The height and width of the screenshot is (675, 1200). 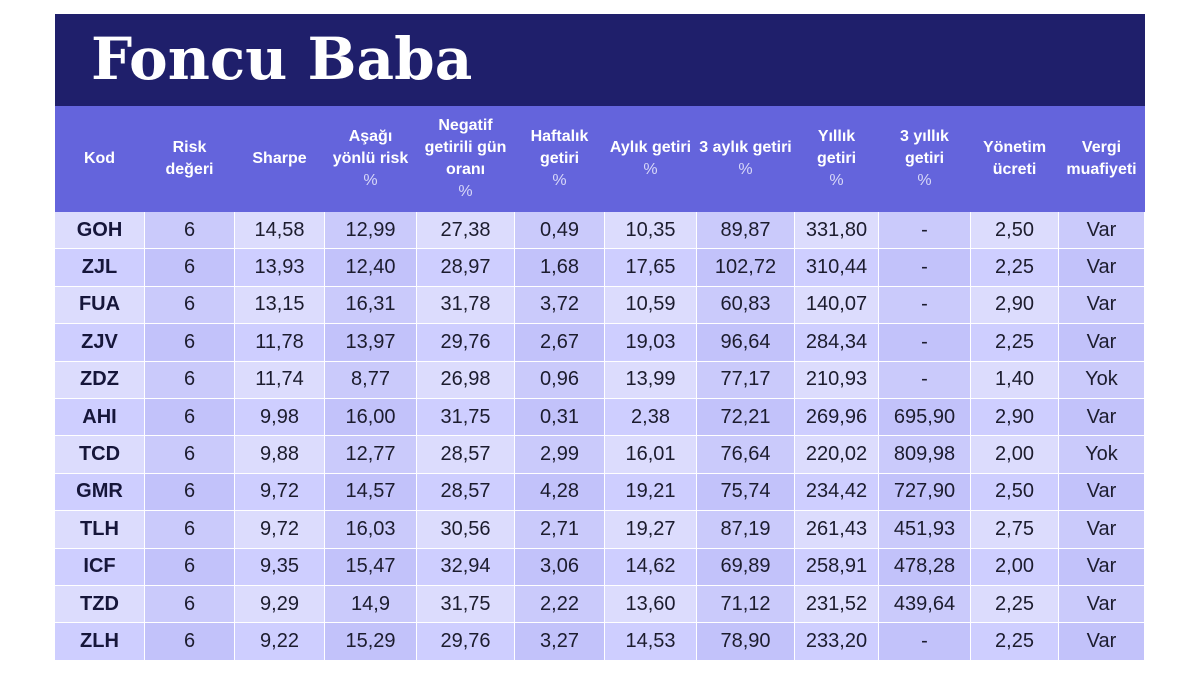 What do you see at coordinates (100, 343) in the screenshot?
I see `fund-code-cell: ZJV` at bounding box center [100, 343].